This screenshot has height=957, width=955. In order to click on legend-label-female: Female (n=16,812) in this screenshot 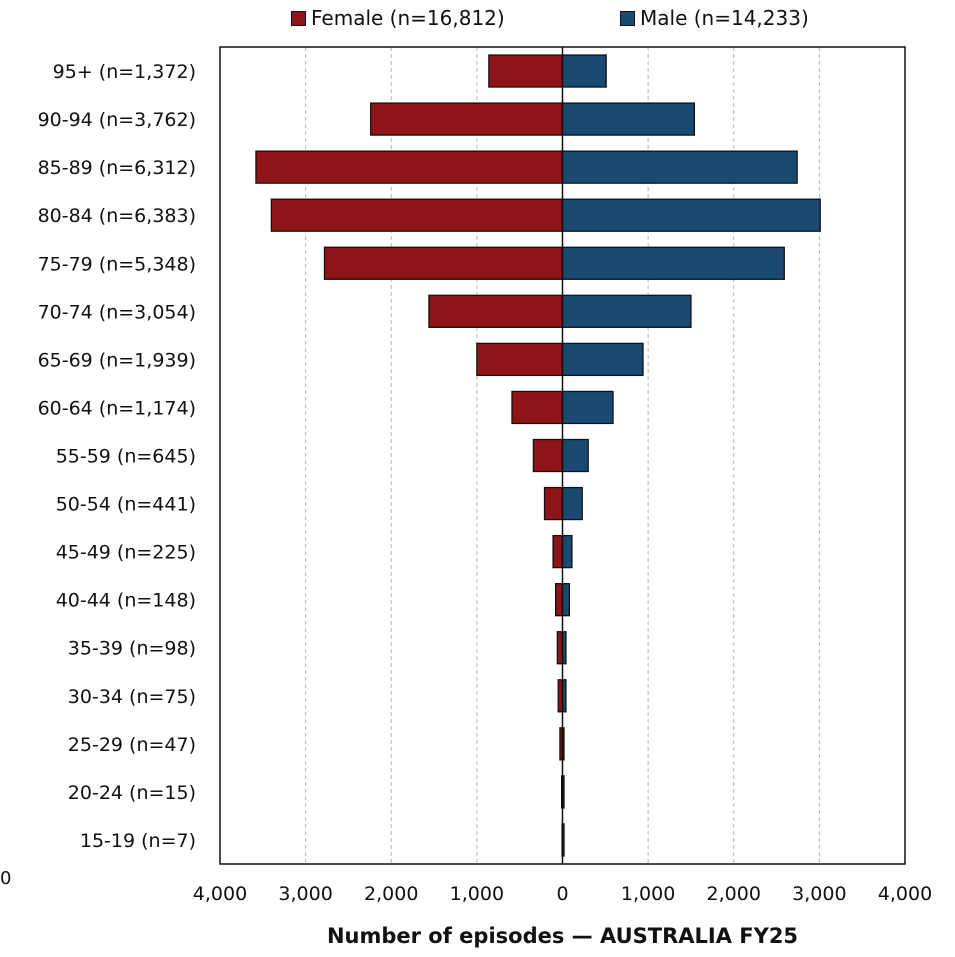, I will do `click(408, 18)`.